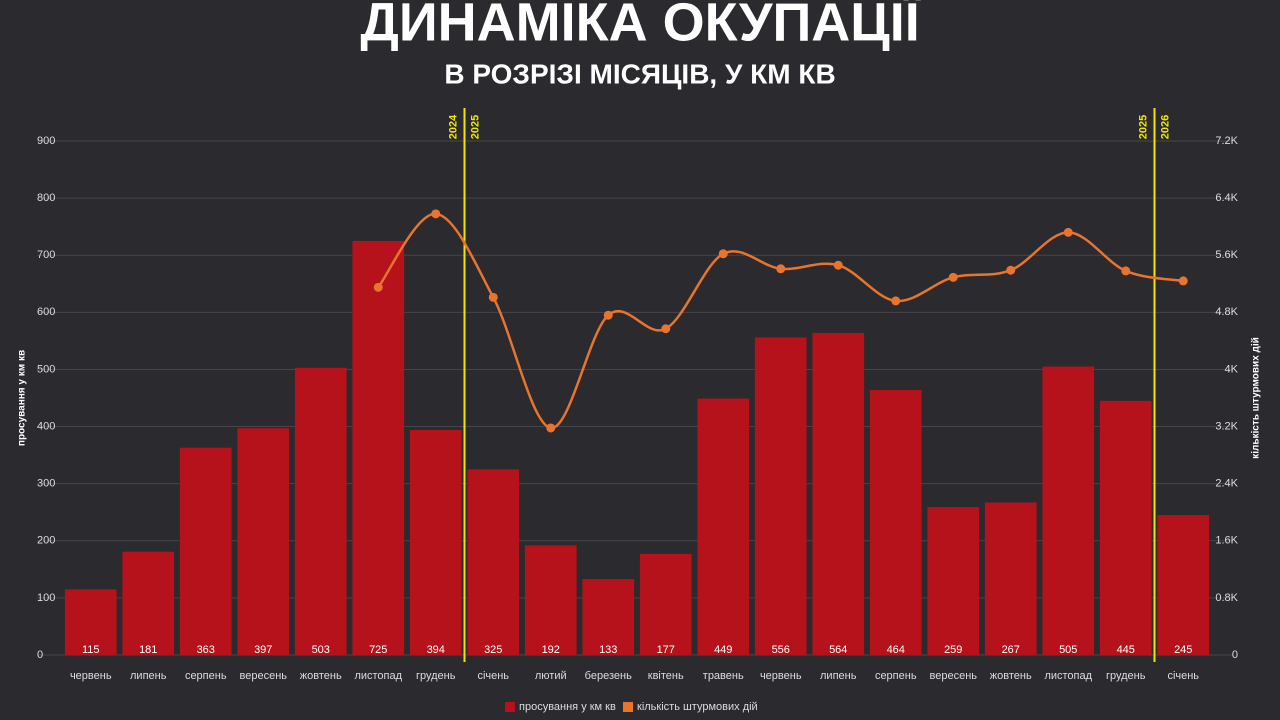 Image resolution: width=1280 pixels, height=720 pixels. Describe the element at coordinates (781, 650) in the screenshot. I see `bar-value-label: 556` at that location.